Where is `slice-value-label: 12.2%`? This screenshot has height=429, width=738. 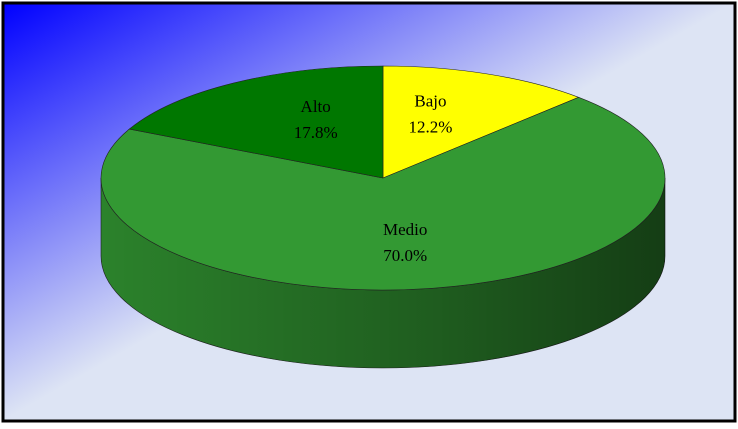 slice-value-label: 12.2% is located at coordinates (430, 127).